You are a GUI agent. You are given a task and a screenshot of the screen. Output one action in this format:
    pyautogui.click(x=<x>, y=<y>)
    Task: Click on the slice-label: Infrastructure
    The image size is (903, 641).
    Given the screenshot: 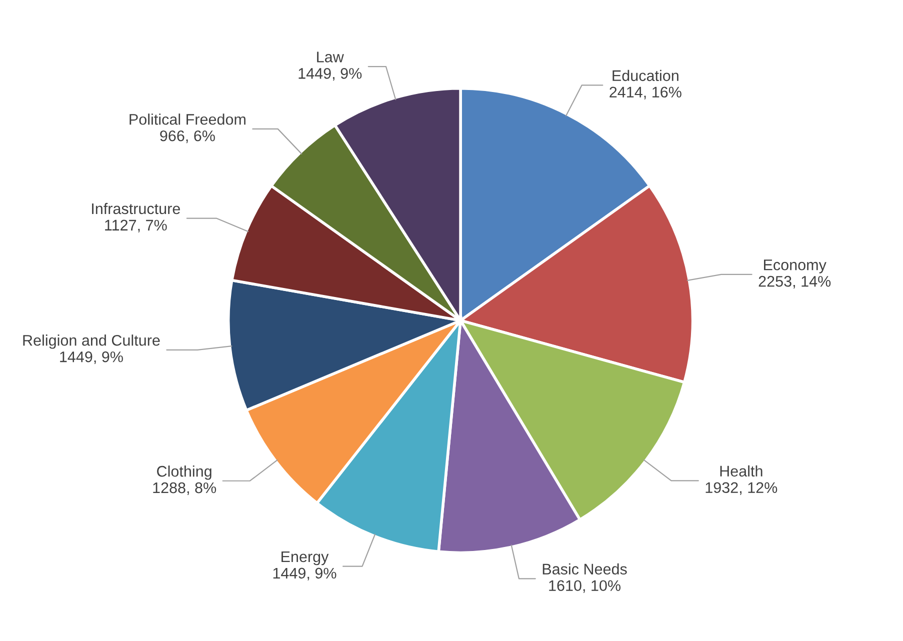 What is the action you would take?
    pyautogui.click(x=136, y=208)
    